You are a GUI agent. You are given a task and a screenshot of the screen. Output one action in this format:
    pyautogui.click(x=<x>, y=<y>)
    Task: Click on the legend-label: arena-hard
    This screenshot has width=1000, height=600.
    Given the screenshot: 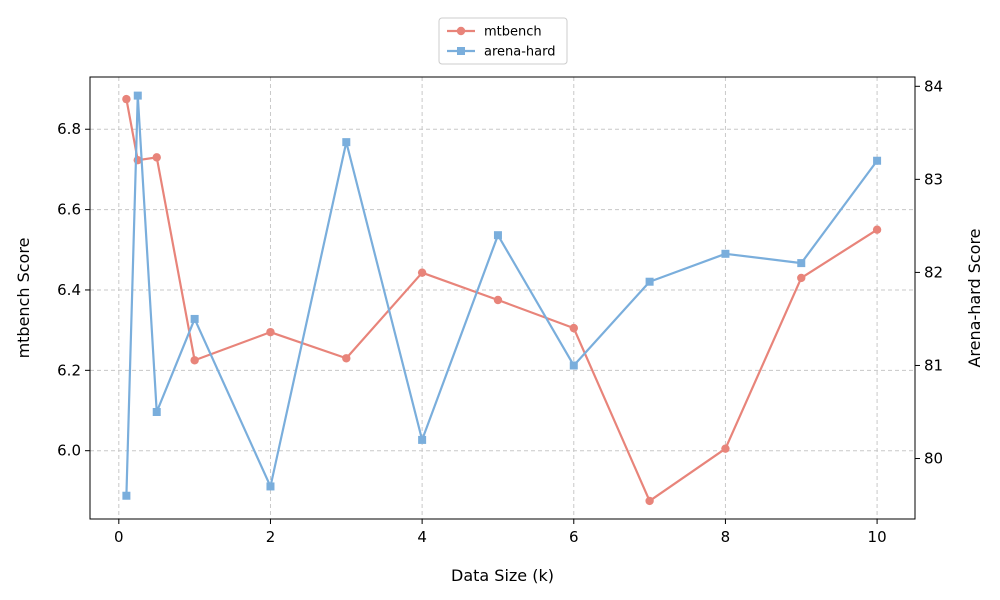 What is the action you would take?
    pyautogui.click(x=520, y=52)
    